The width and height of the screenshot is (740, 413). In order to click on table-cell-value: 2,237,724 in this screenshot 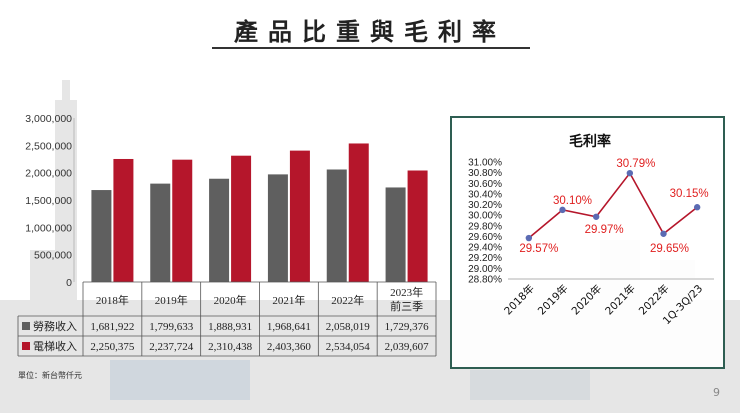, I will do `click(171, 347)`.